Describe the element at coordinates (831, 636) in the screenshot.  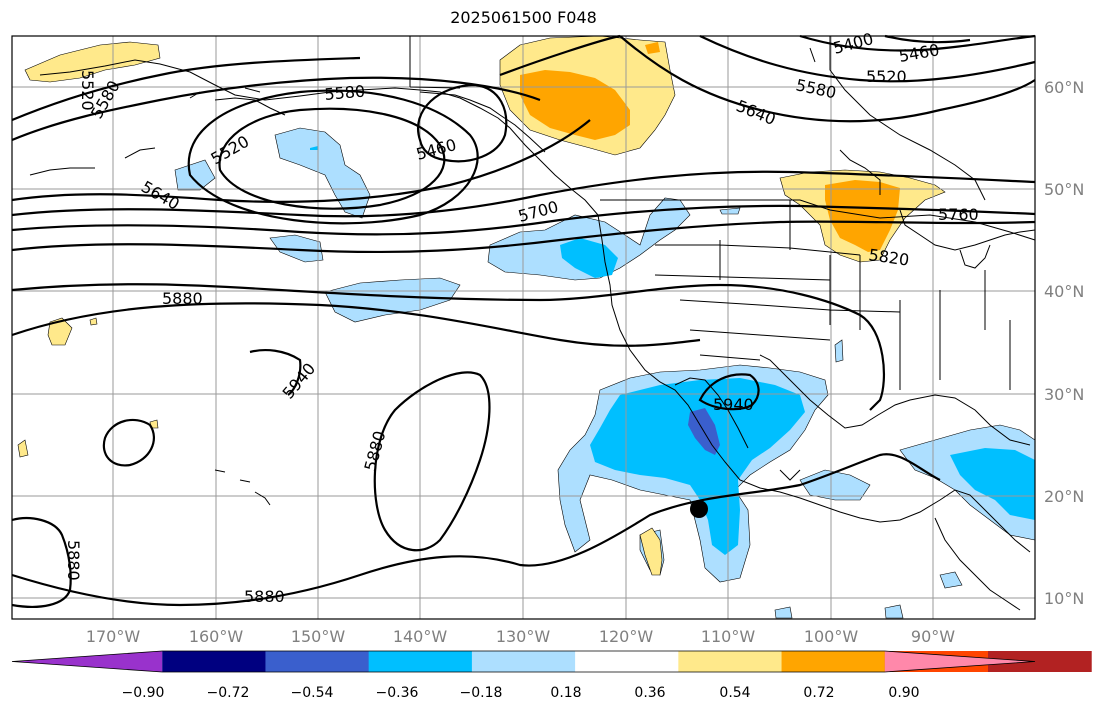
I see `lon-label: 100°W` at that location.